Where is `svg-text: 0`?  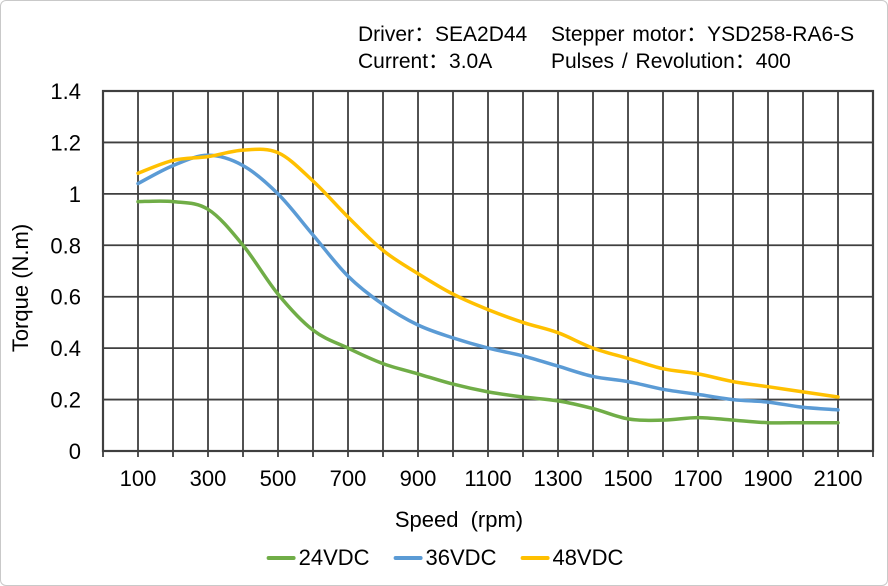 svg-text: 0 is located at coordinates (75, 451).